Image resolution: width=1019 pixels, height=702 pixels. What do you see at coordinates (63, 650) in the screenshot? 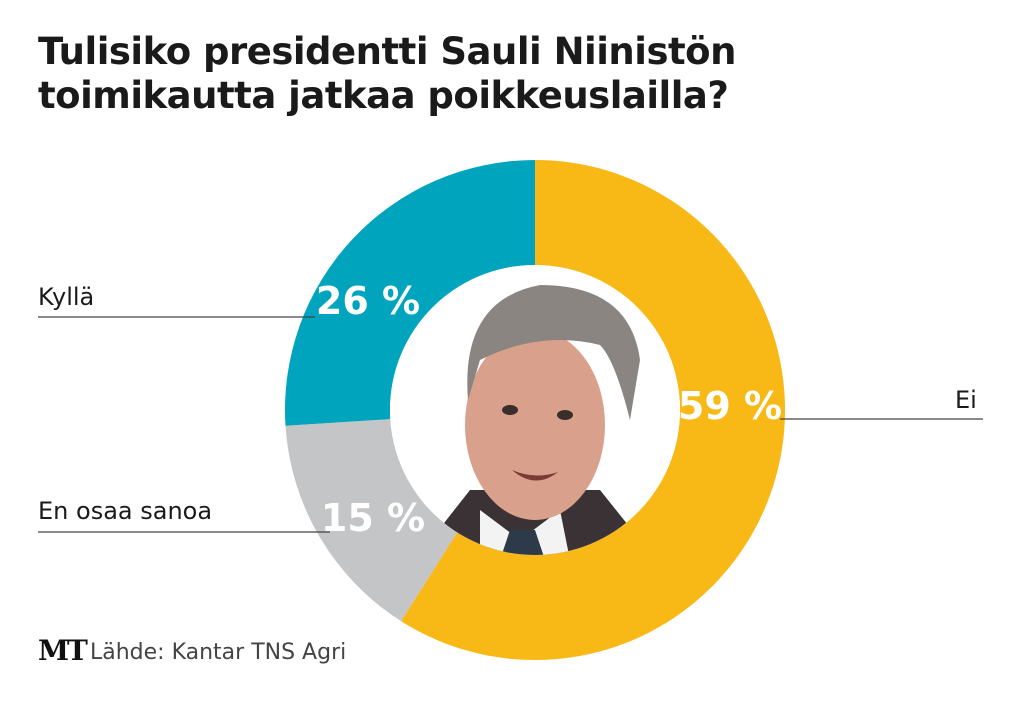
I see `mt-logo: MT` at bounding box center [63, 650].